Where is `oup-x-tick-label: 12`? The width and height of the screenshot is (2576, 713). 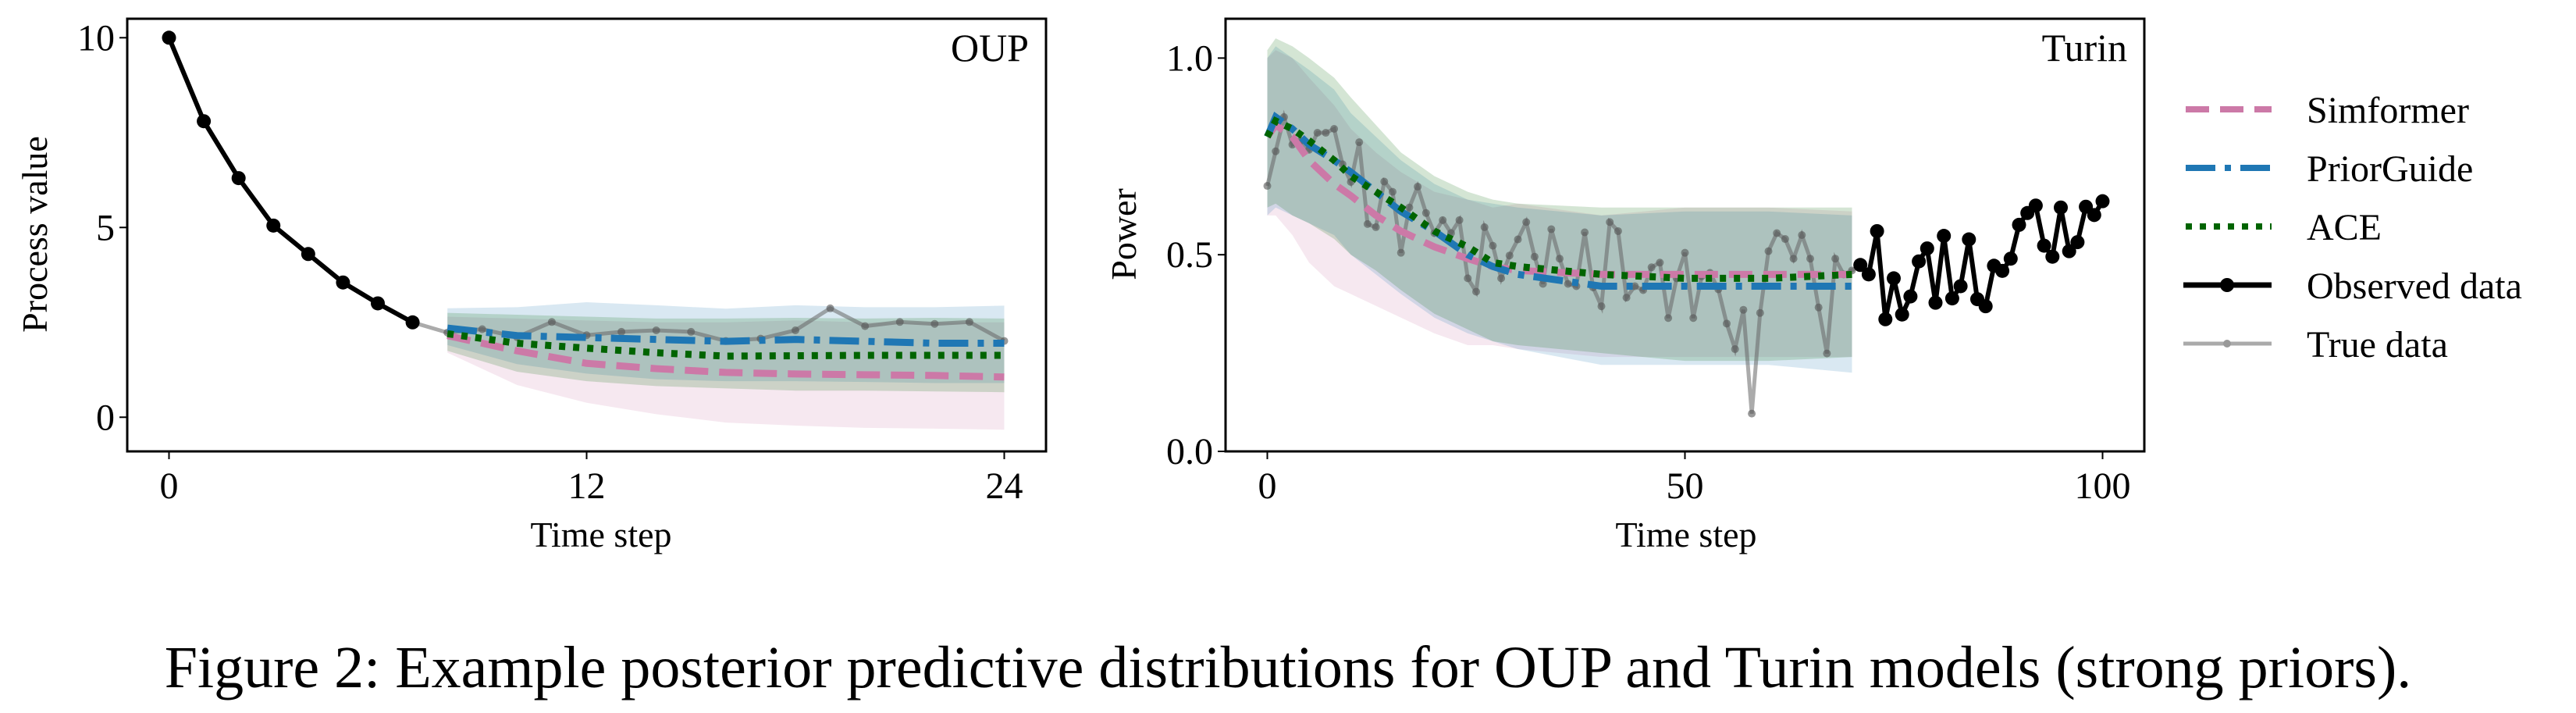
oup-x-tick-label: 12 is located at coordinates (587, 486).